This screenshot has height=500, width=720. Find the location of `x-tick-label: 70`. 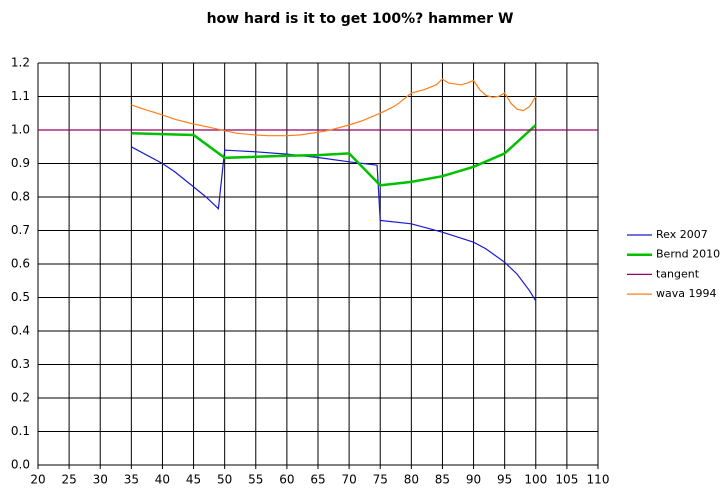

x-tick-label: 70 is located at coordinates (348, 480).